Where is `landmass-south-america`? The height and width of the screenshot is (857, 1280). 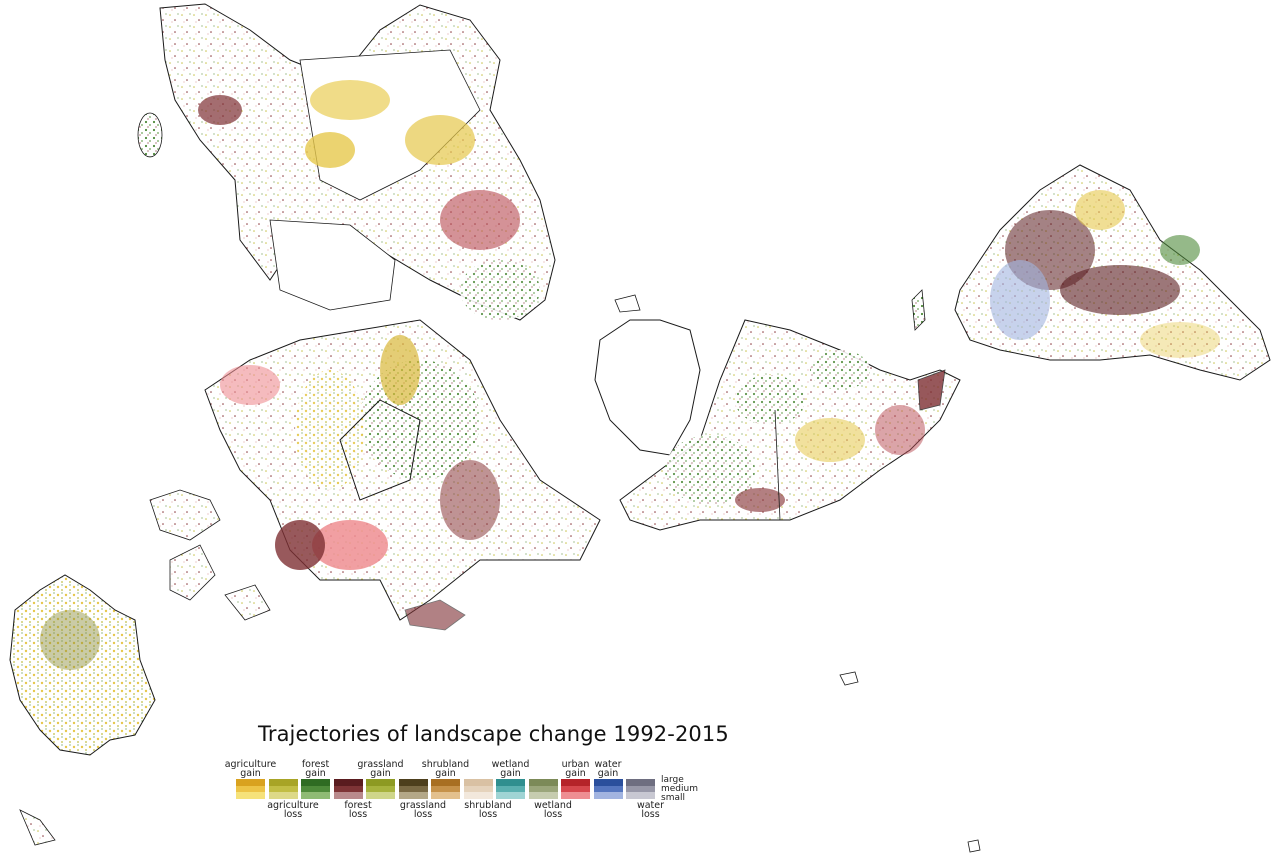 landmass-south-america is located at coordinates (402, 470).